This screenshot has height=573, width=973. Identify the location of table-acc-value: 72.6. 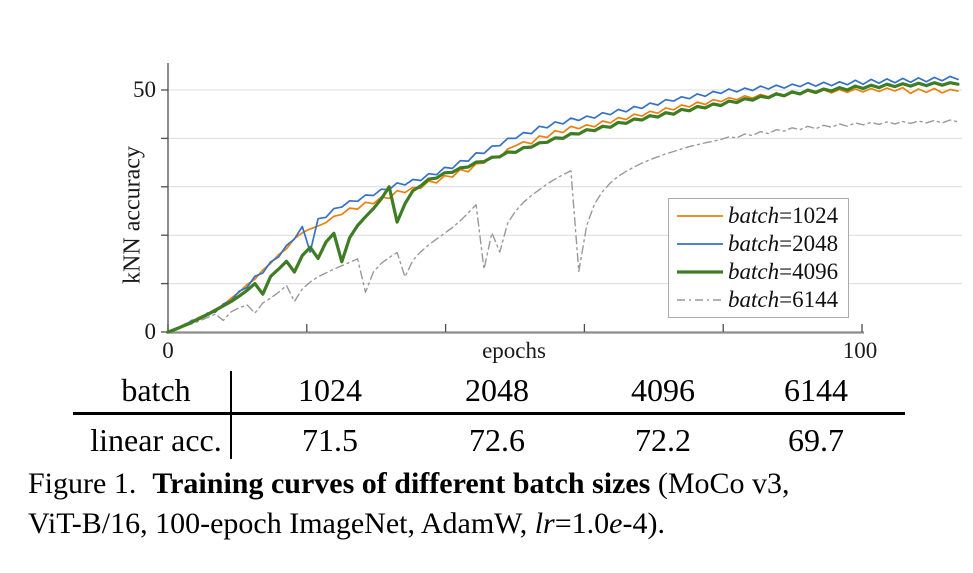
(497, 440).